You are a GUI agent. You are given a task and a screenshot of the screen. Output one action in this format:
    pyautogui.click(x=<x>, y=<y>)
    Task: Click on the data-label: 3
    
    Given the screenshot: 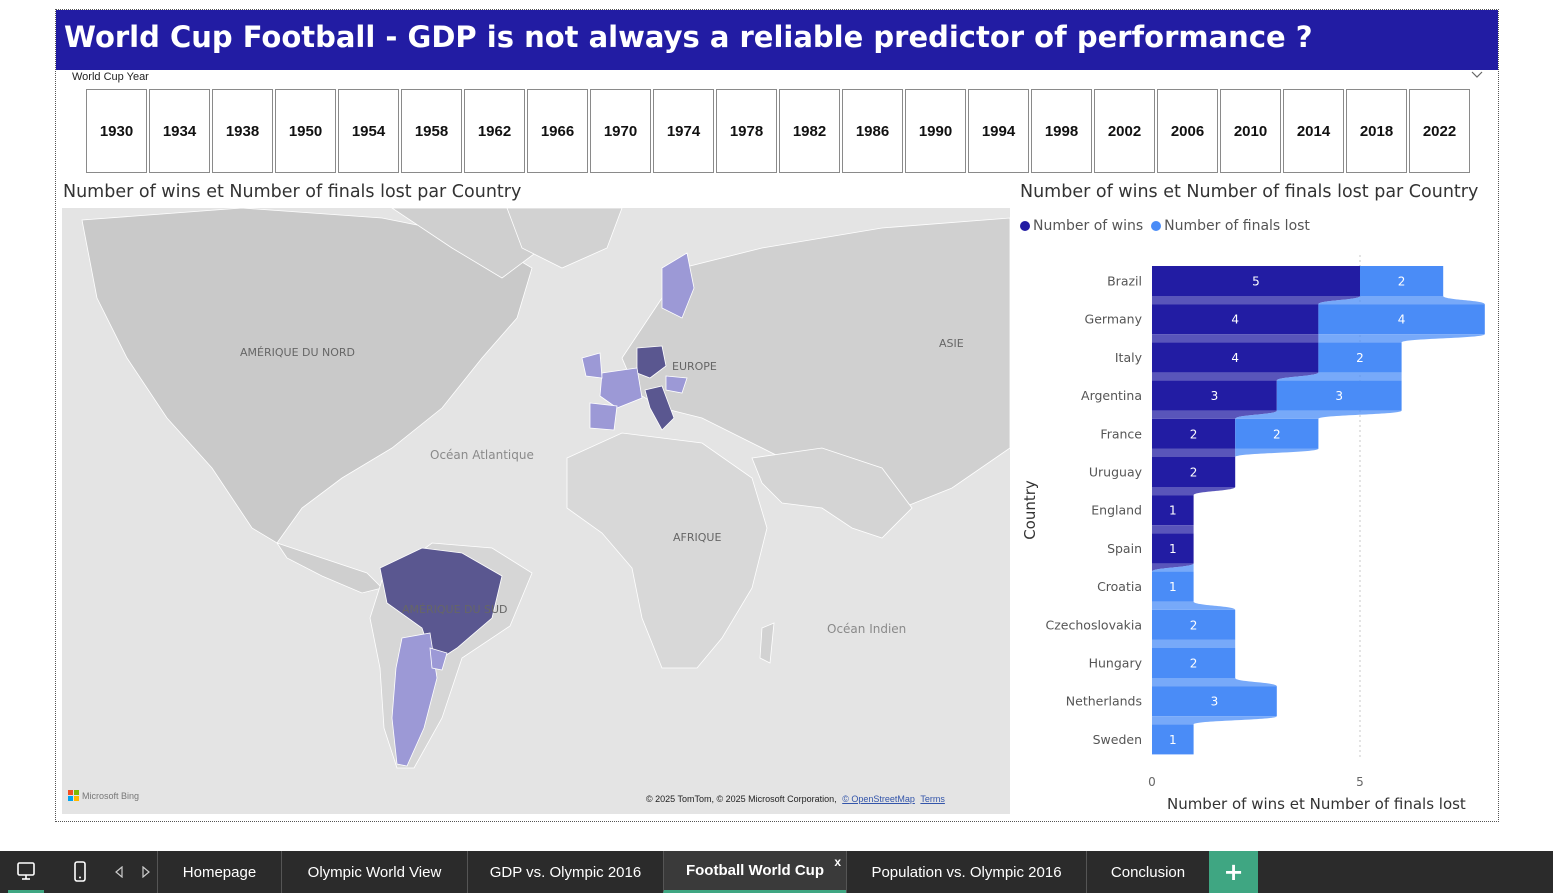 What is the action you would take?
    pyautogui.click(x=1215, y=396)
    